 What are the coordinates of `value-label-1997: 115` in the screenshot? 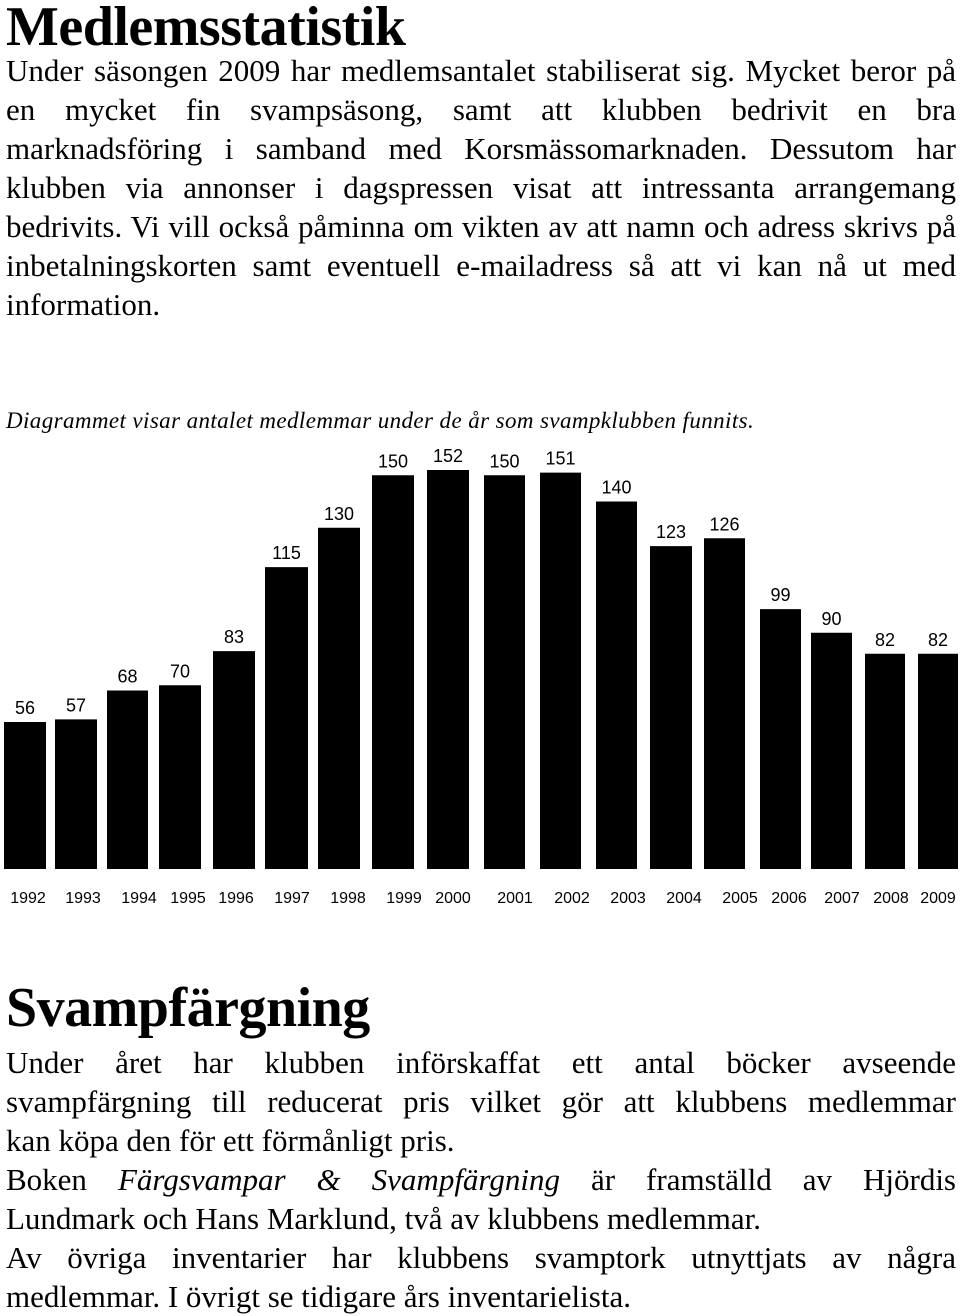 It's located at (286, 553).